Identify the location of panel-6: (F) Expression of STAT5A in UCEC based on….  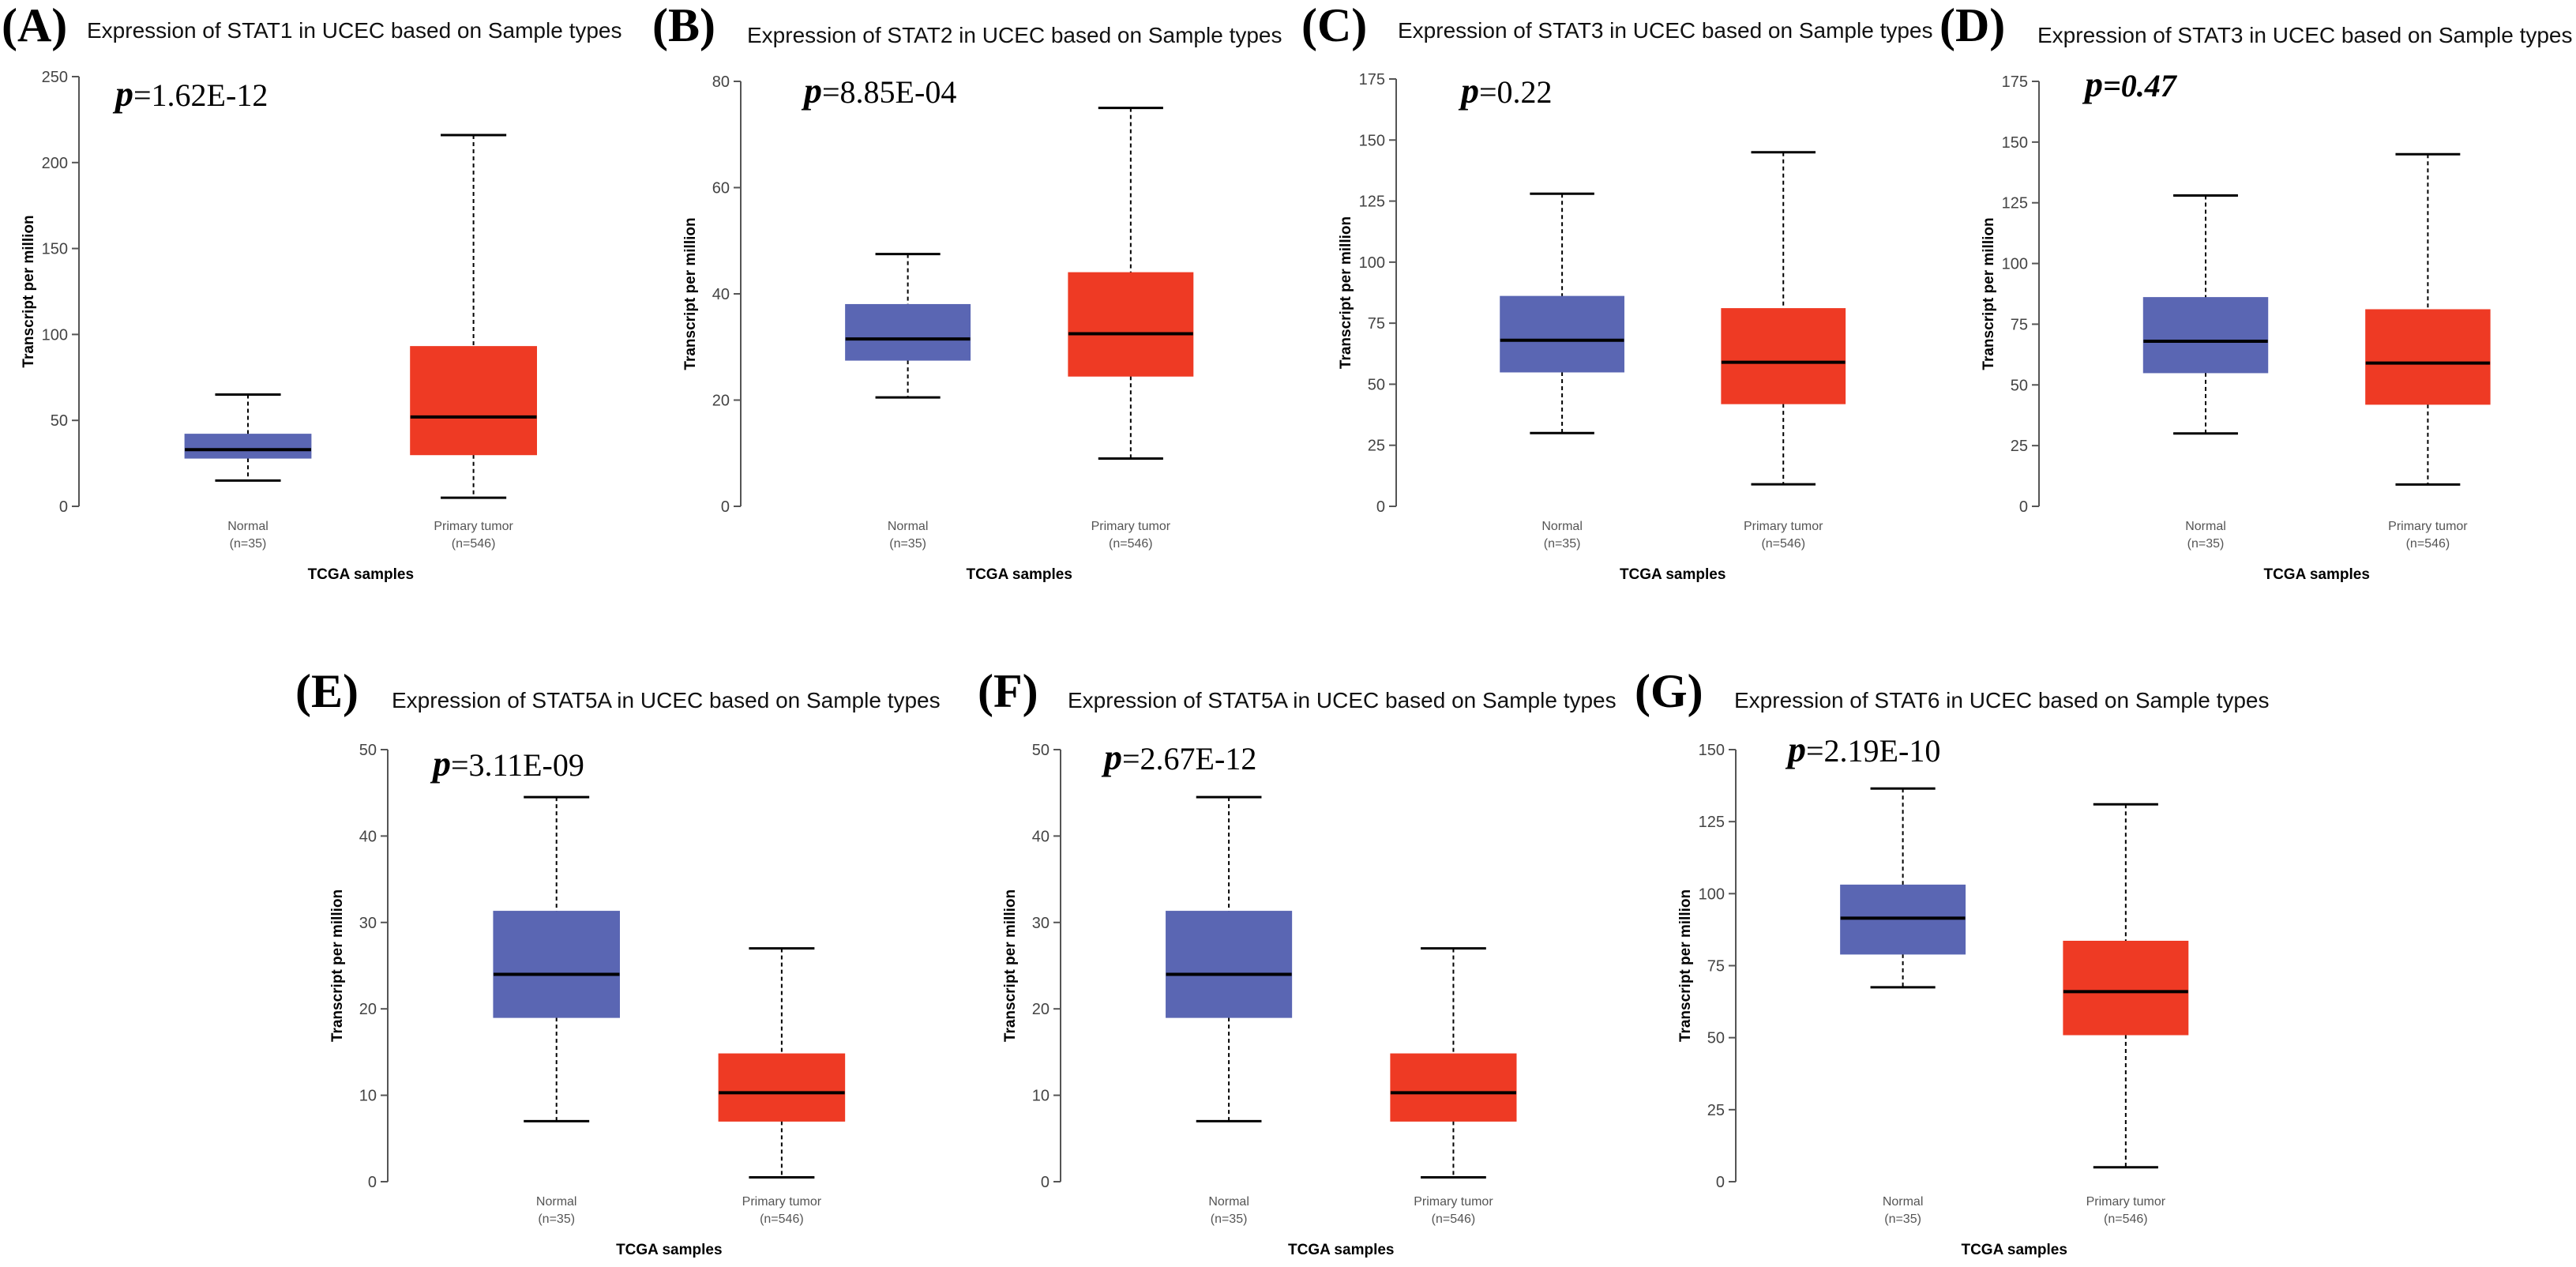
(1297, 961).